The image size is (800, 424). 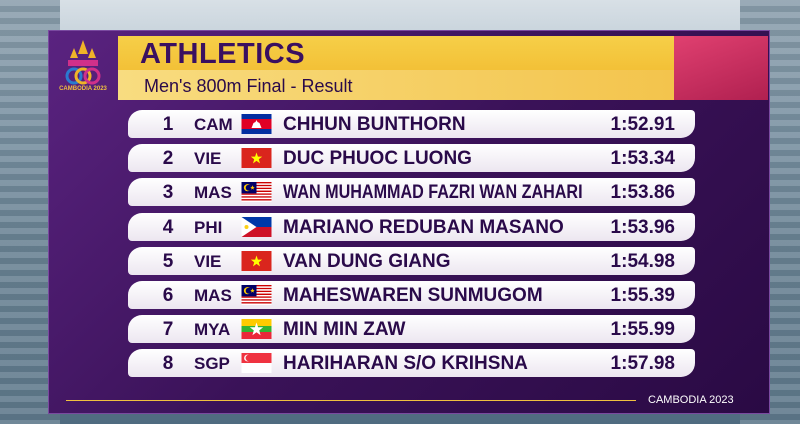 I want to click on country-code: SGP, so click(x=212, y=364).